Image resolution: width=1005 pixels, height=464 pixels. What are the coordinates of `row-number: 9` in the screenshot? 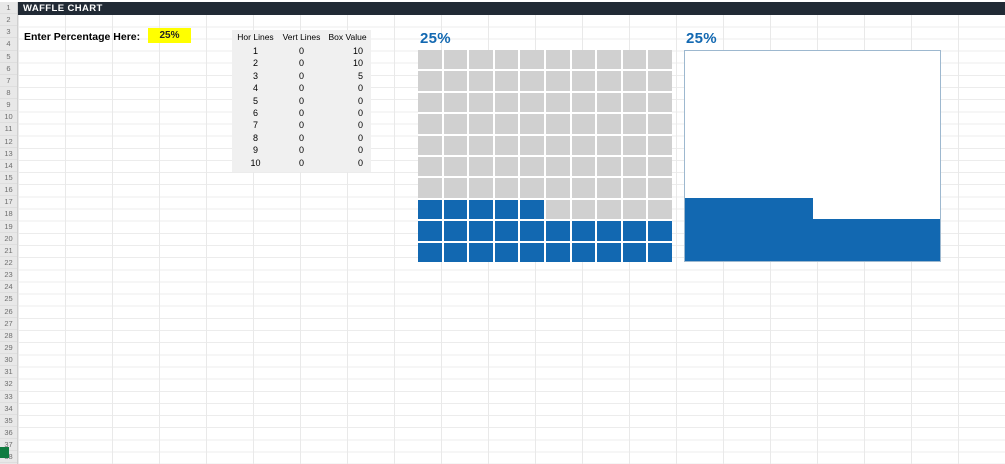 It's located at (8, 105).